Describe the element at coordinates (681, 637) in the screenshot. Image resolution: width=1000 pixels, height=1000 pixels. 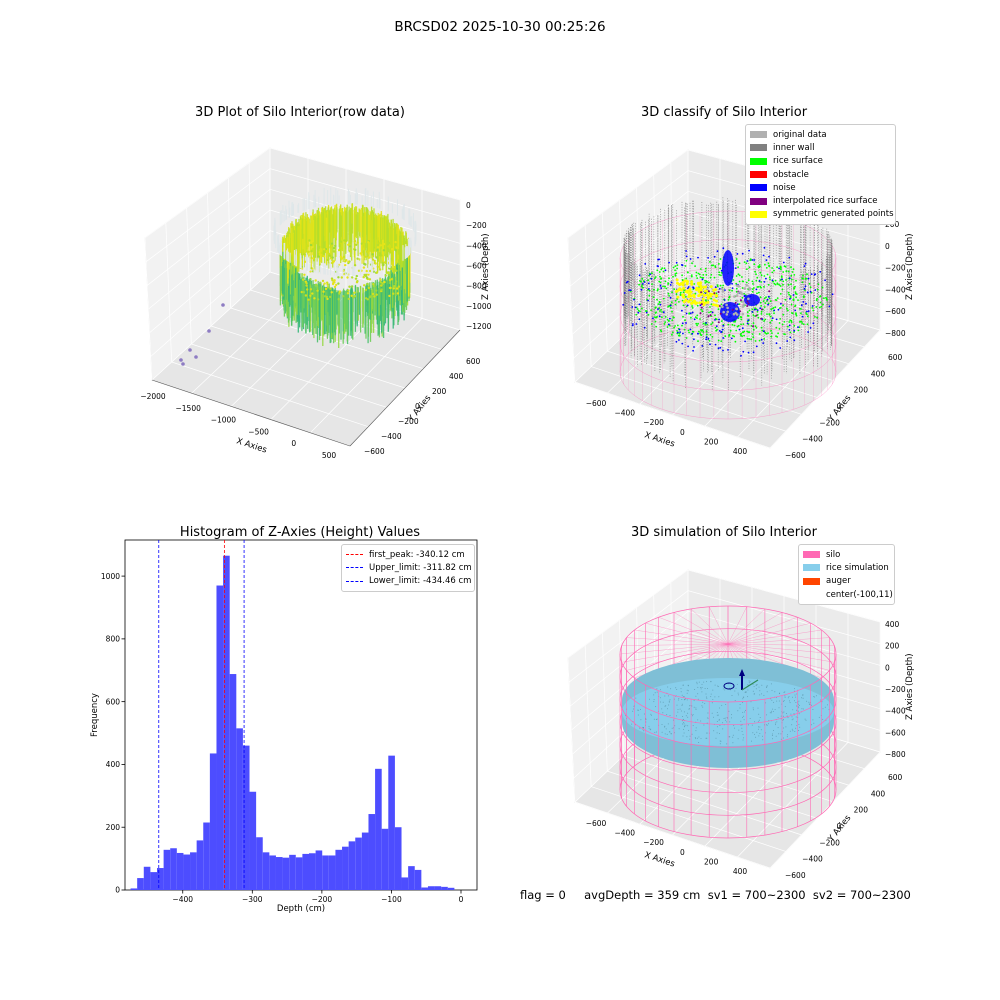
I see `p4-silo-roof-strut` at that location.